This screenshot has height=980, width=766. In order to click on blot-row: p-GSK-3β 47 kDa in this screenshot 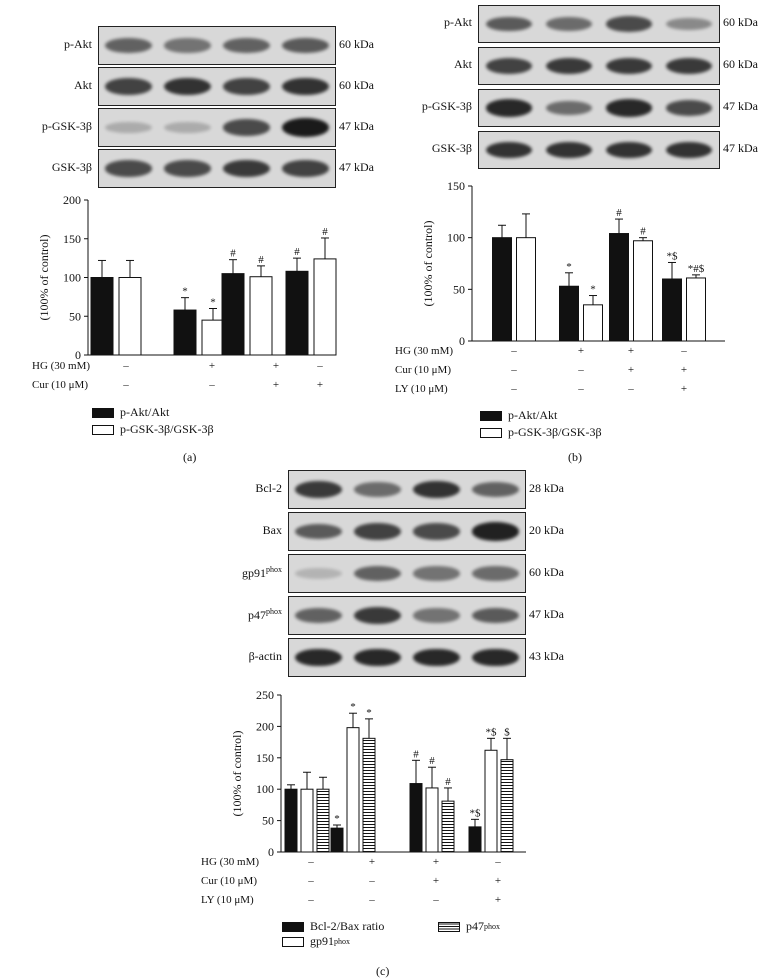, I will do `click(575, 108)`.